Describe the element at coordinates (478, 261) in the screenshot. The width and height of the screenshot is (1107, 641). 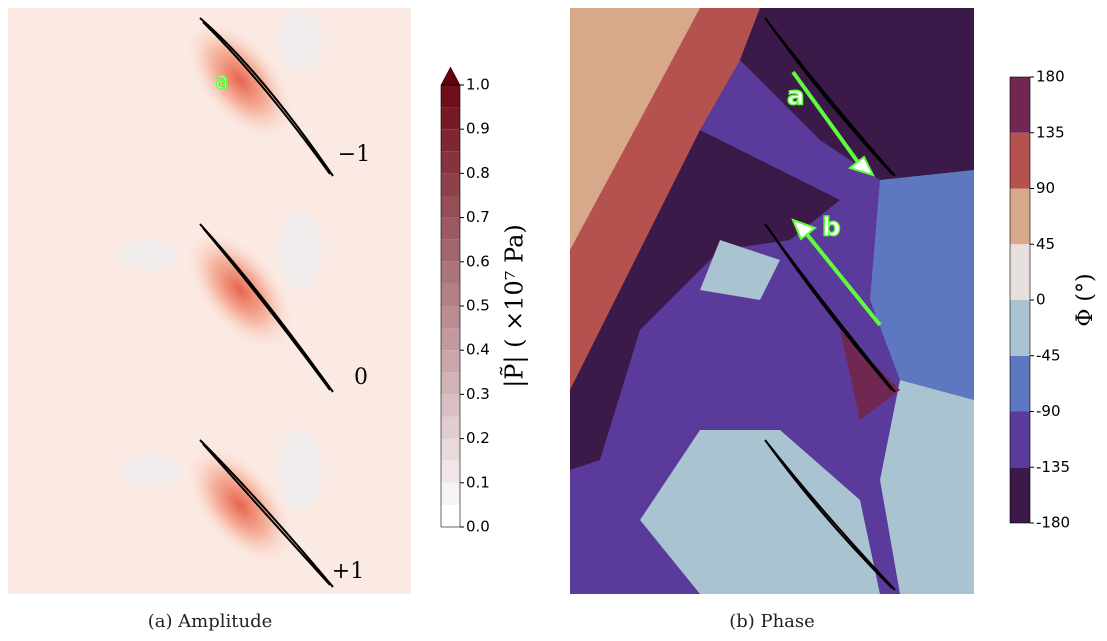
I see `colorbar-tick-label: 0.6` at that location.